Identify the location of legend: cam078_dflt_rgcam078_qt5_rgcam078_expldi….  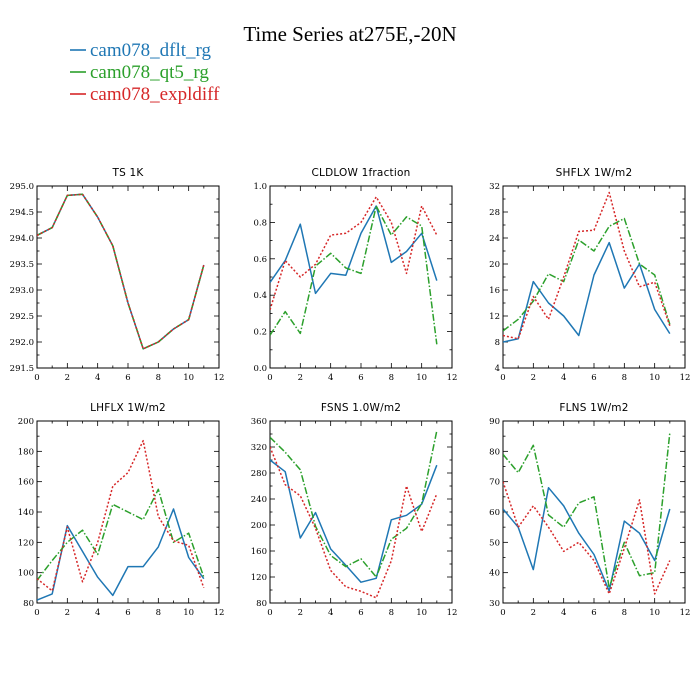
(145, 72).